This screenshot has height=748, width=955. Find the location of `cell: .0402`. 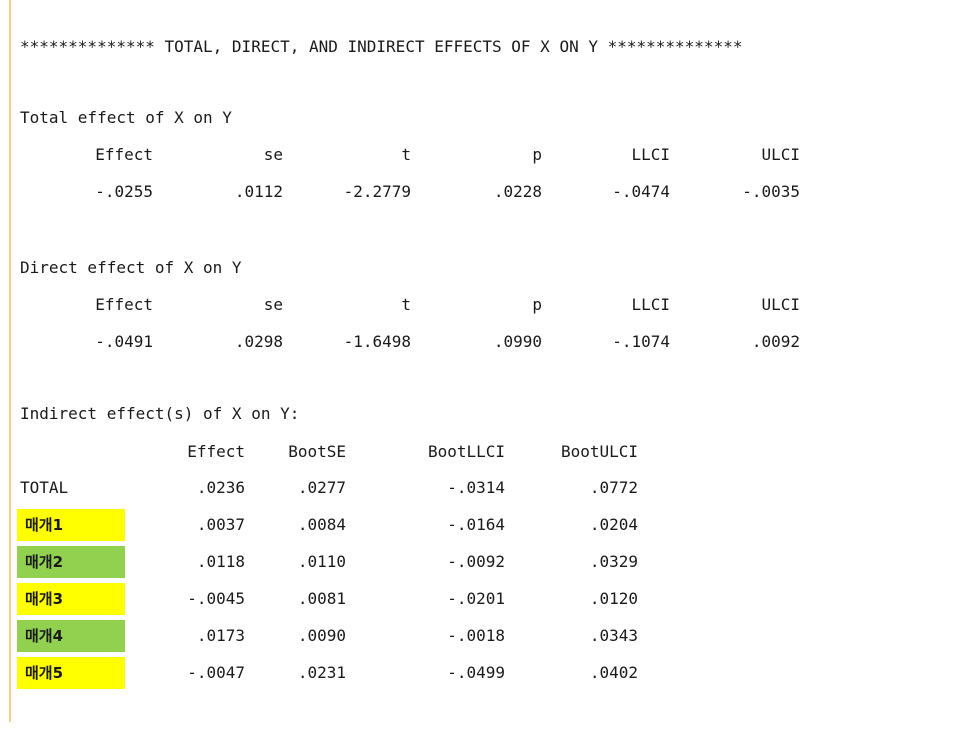

cell: .0402 is located at coordinates (613, 672).